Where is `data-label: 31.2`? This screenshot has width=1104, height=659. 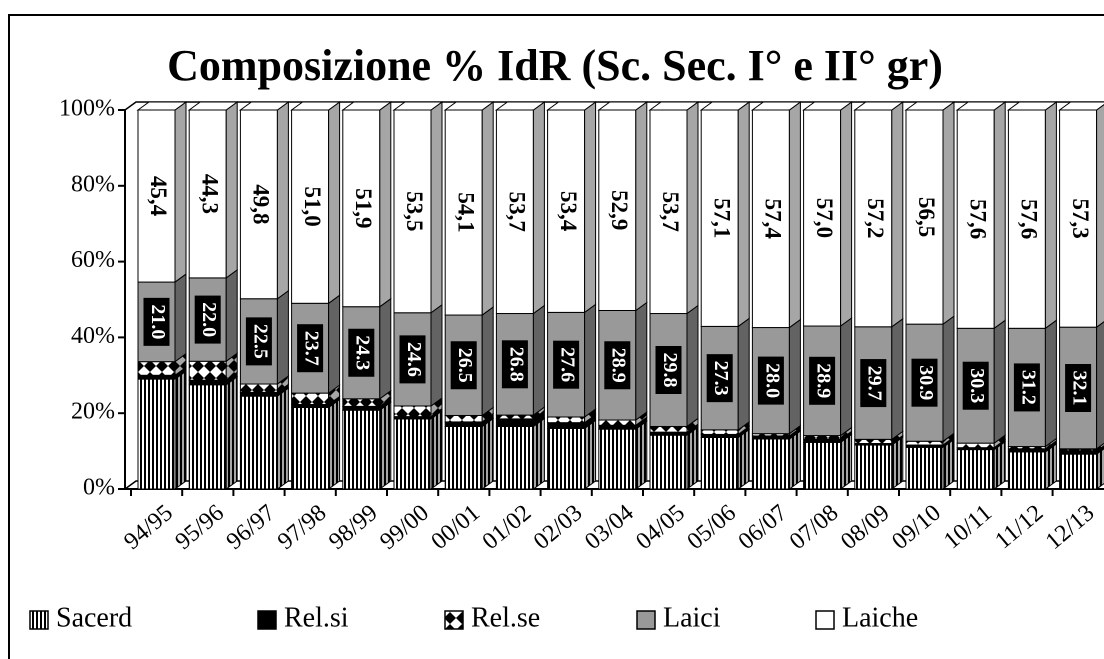
data-label: 31.2 is located at coordinates (1028, 387).